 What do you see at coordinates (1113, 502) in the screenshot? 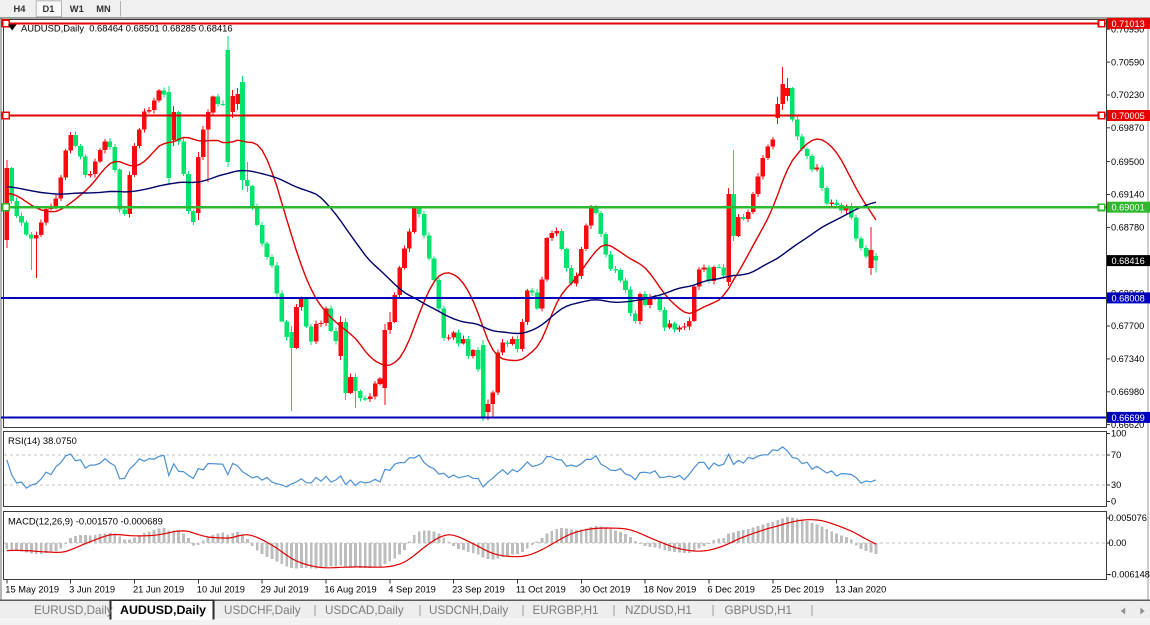
I see `svg-text: 0` at bounding box center [1113, 502].